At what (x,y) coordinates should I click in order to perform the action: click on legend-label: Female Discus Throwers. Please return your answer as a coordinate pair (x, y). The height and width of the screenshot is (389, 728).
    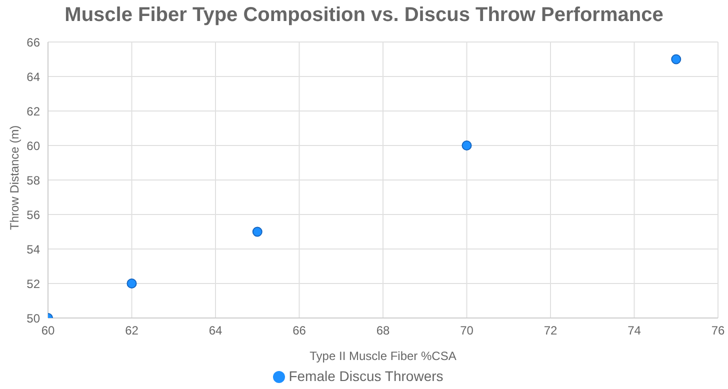
    Looking at the image, I should click on (366, 376).